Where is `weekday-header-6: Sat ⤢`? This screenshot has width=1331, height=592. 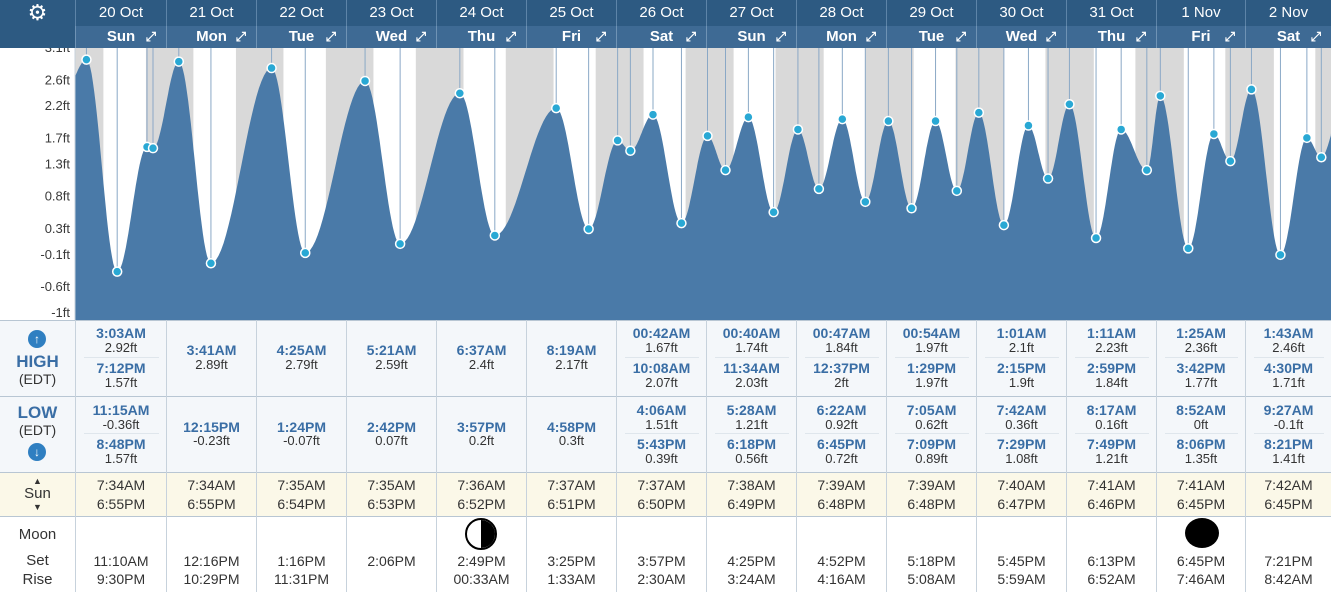
weekday-header-6: Sat ⤢ is located at coordinates (661, 37).